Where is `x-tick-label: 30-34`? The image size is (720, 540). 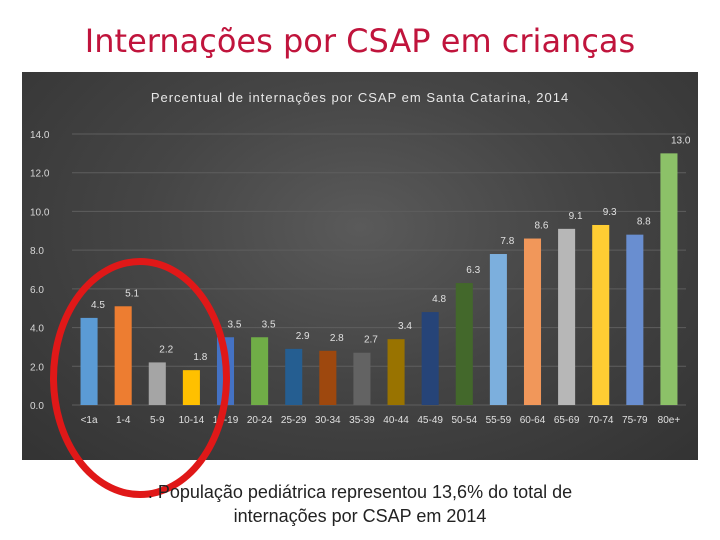
x-tick-label: 30-34 is located at coordinates (328, 420).